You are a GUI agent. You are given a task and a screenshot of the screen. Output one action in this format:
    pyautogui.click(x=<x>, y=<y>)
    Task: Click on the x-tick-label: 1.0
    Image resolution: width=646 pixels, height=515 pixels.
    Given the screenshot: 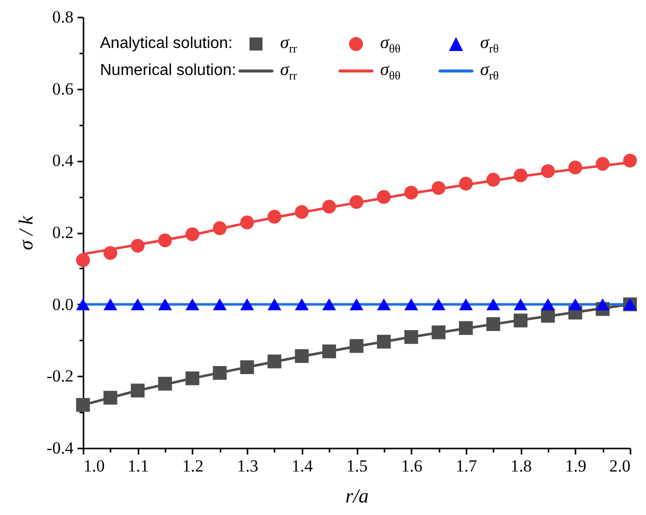 What is the action you would take?
    pyautogui.click(x=94, y=466)
    